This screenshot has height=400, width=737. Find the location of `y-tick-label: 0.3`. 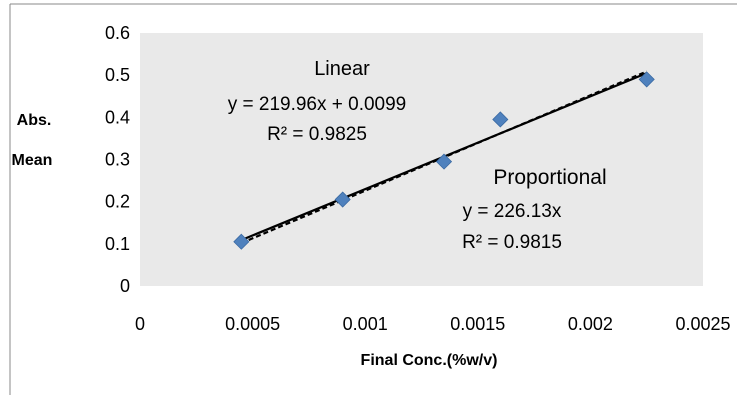

y-tick-label: 0.3 is located at coordinates (117, 160).